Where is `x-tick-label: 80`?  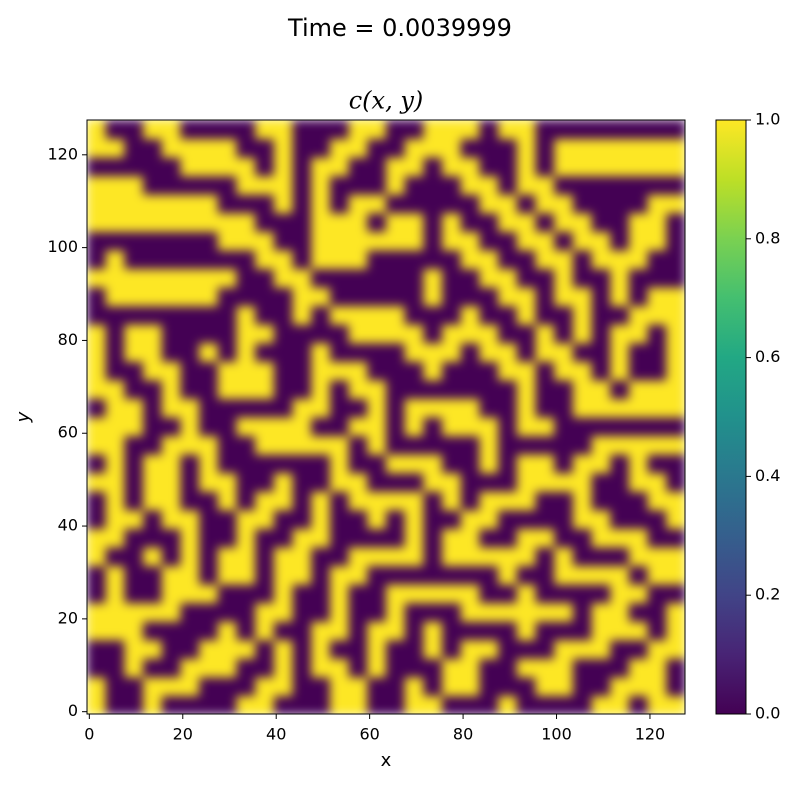
x-tick-label: 80 is located at coordinates (463, 734).